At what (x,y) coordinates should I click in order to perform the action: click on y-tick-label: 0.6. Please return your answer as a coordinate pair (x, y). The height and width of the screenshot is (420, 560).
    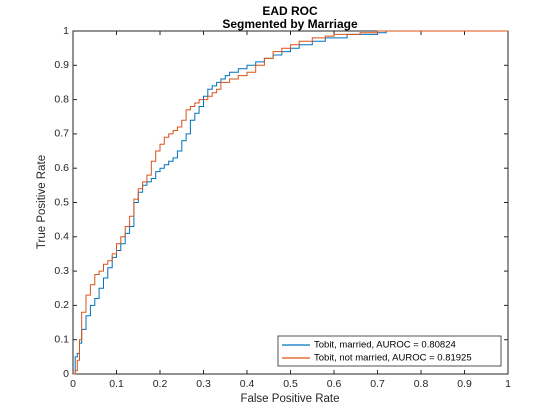
    Looking at the image, I should click on (61, 168).